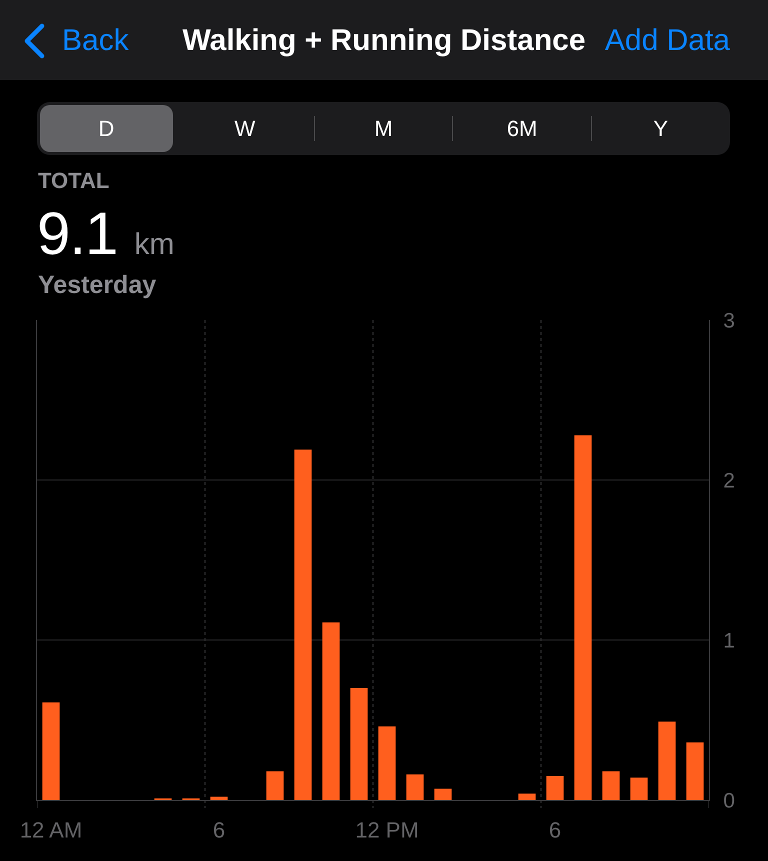 This screenshot has width=768, height=861. What do you see at coordinates (74, 181) in the screenshot?
I see `text: TOTAL` at bounding box center [74, 181].